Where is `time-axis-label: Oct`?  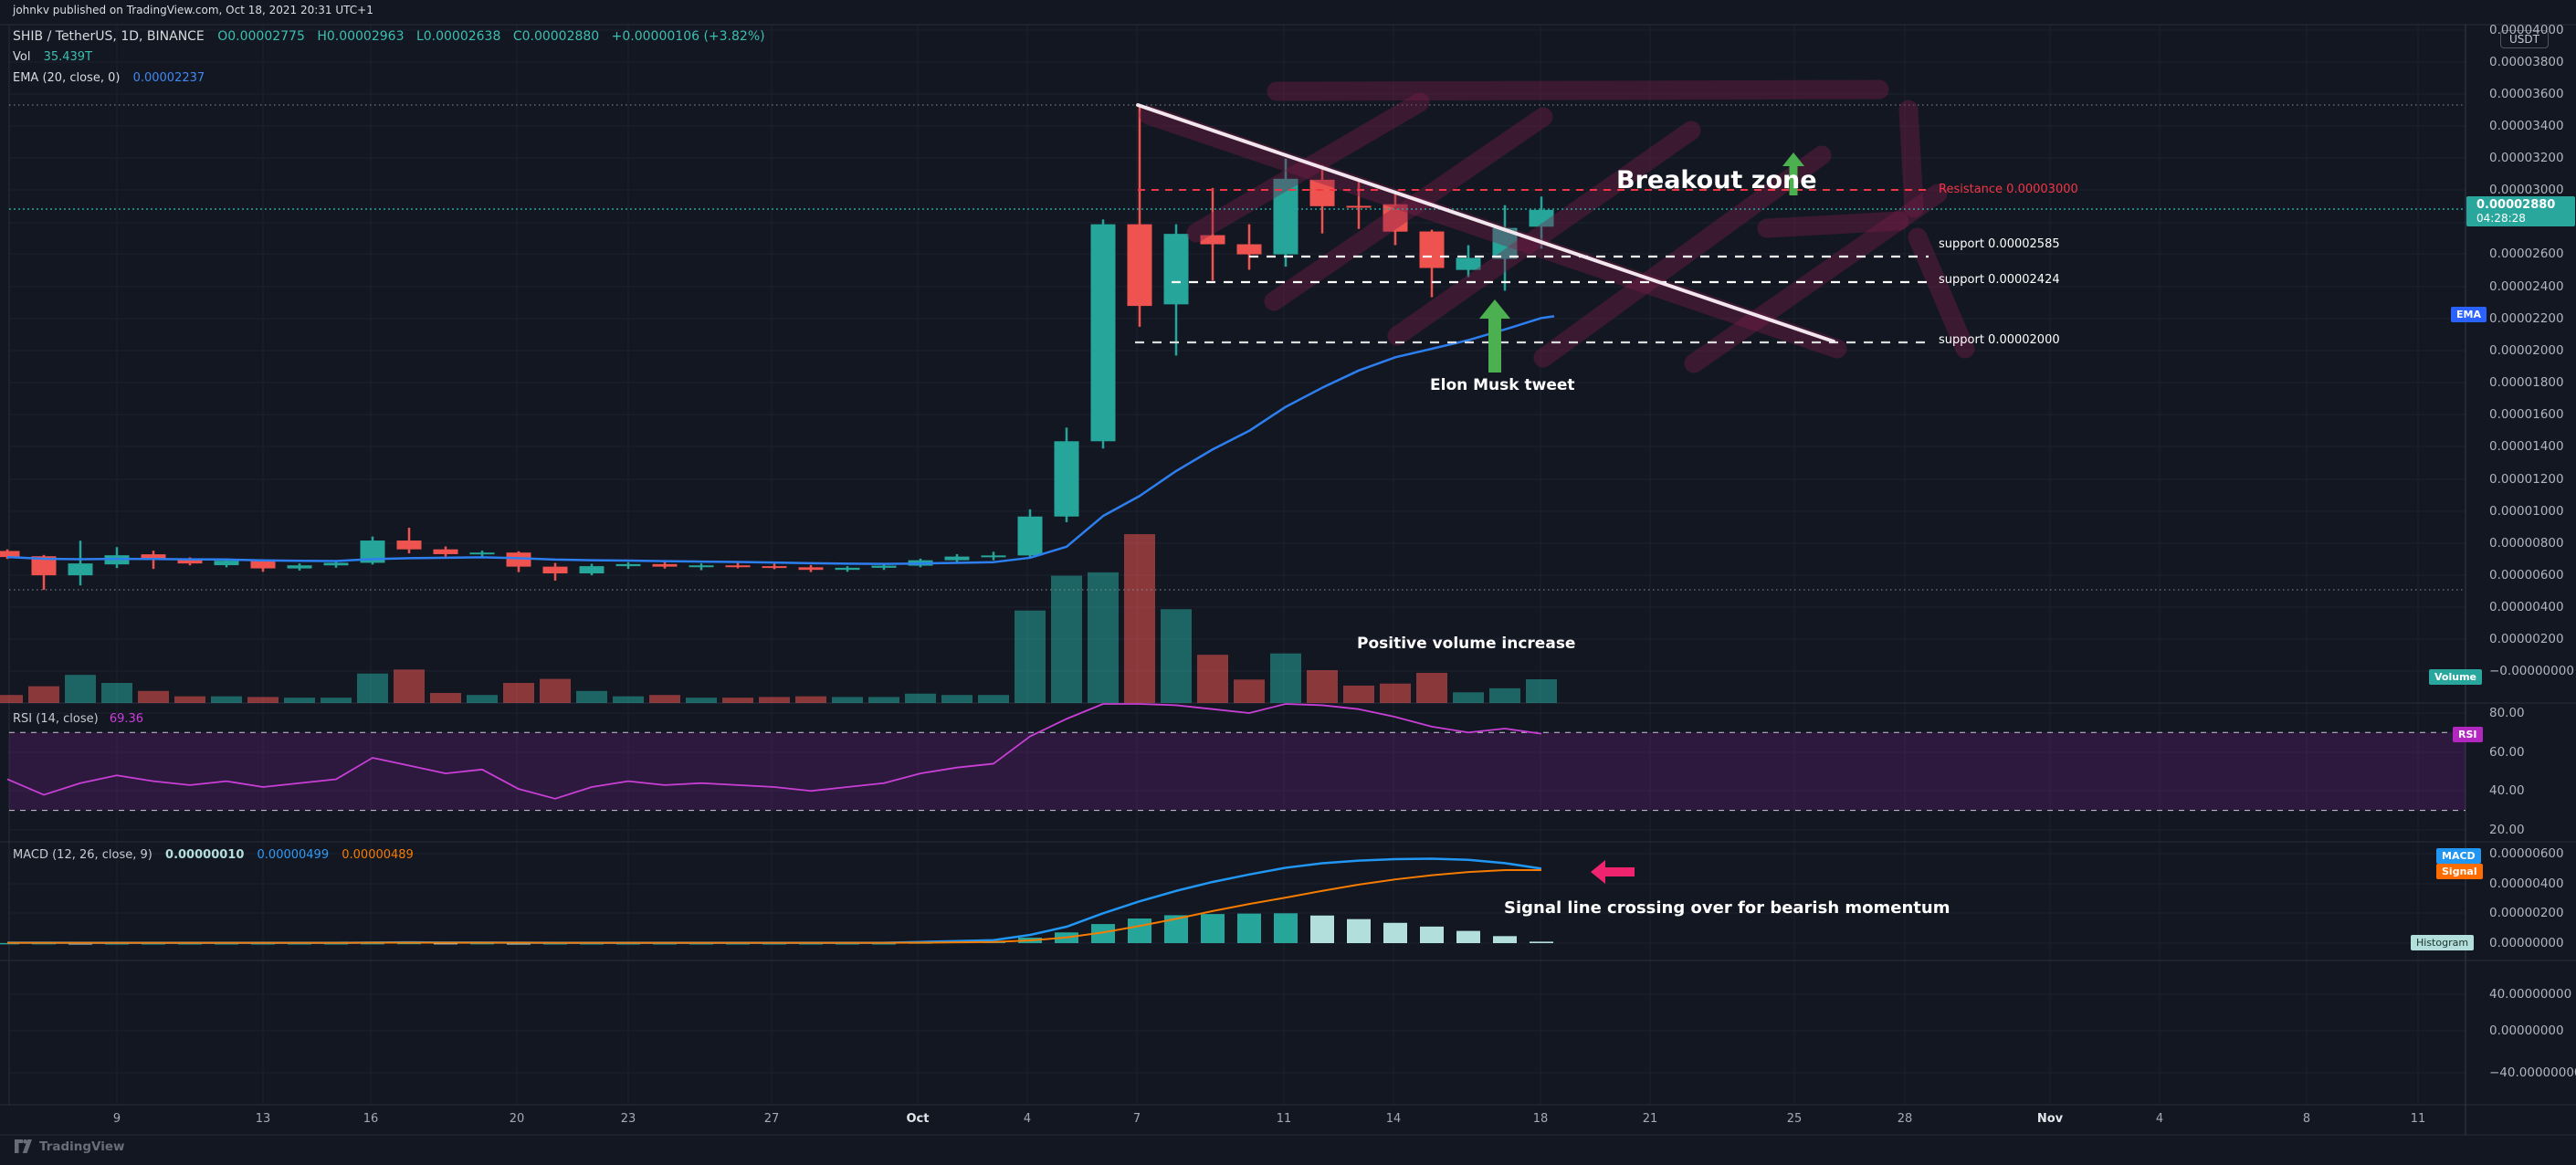
time-axis-label: Oct is located at coordinates (918, 1119).